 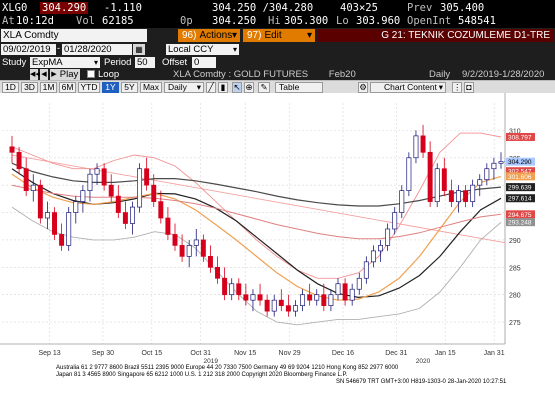 I want to click on edit-button: 97) Edit ▾, so click(x=279, y=35).